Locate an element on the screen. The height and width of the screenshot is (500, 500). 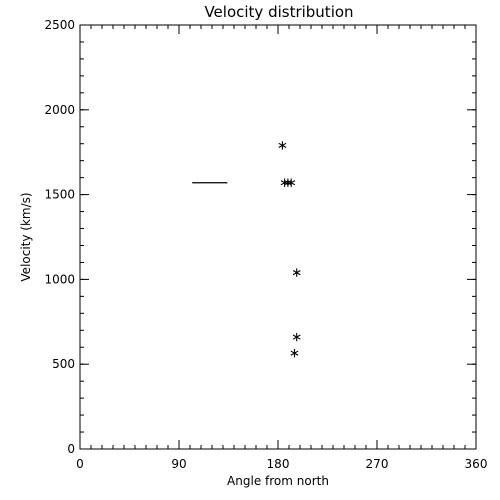
y-tick-label: 2000 is located at coordinates (59, 110).